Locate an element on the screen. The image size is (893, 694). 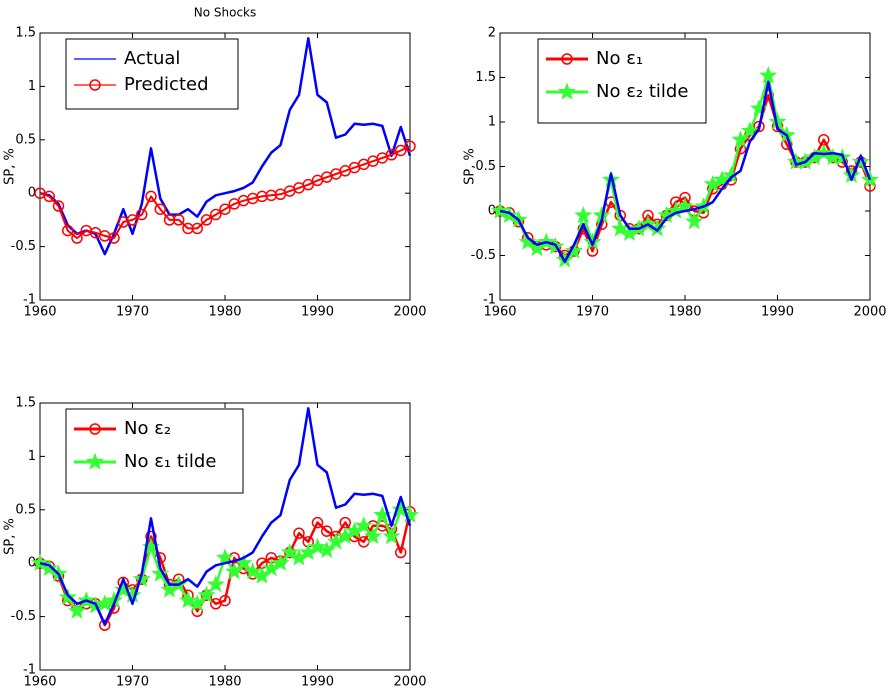
y-tick-label: 2 is located at coordinates (492, 33).